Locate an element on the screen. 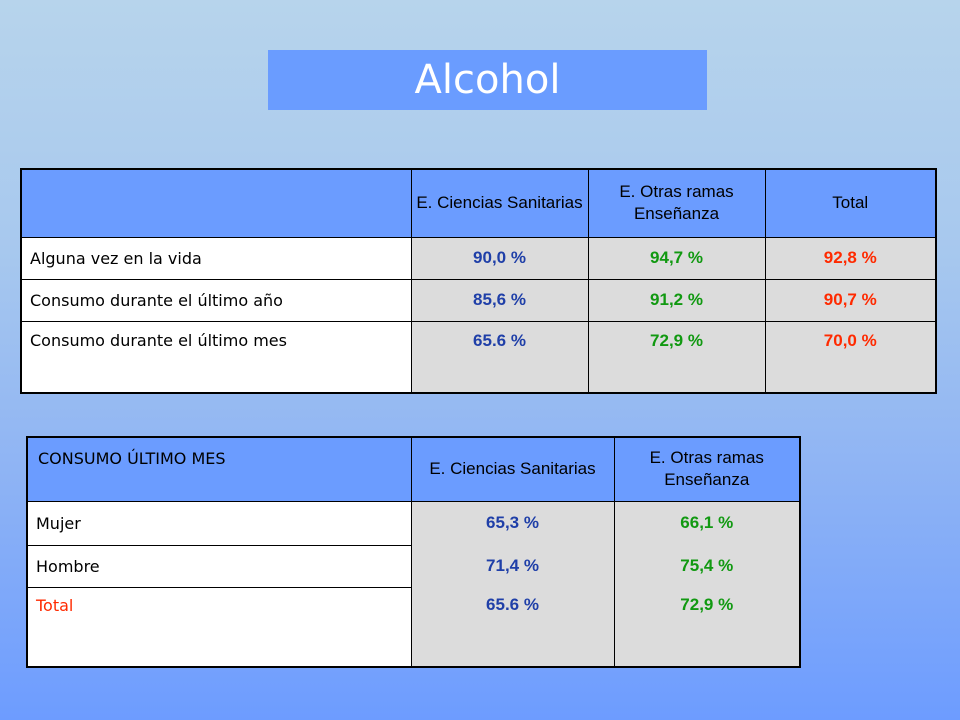 This screenshot has height=720, width=960. row-label: Mujer is located at coordinates (219, 523).